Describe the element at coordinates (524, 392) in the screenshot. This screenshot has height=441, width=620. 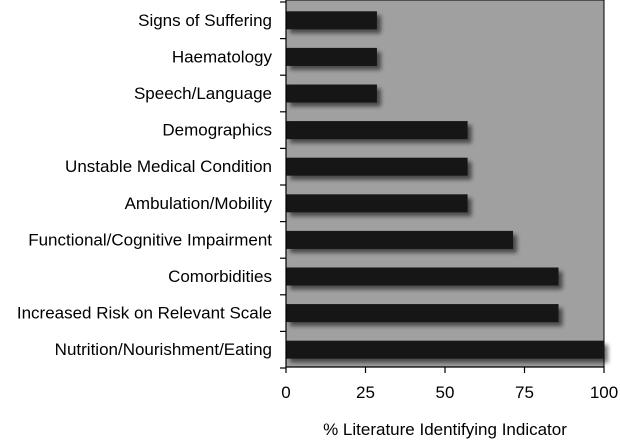
I see `x-tick-label-3: 75` at that location.